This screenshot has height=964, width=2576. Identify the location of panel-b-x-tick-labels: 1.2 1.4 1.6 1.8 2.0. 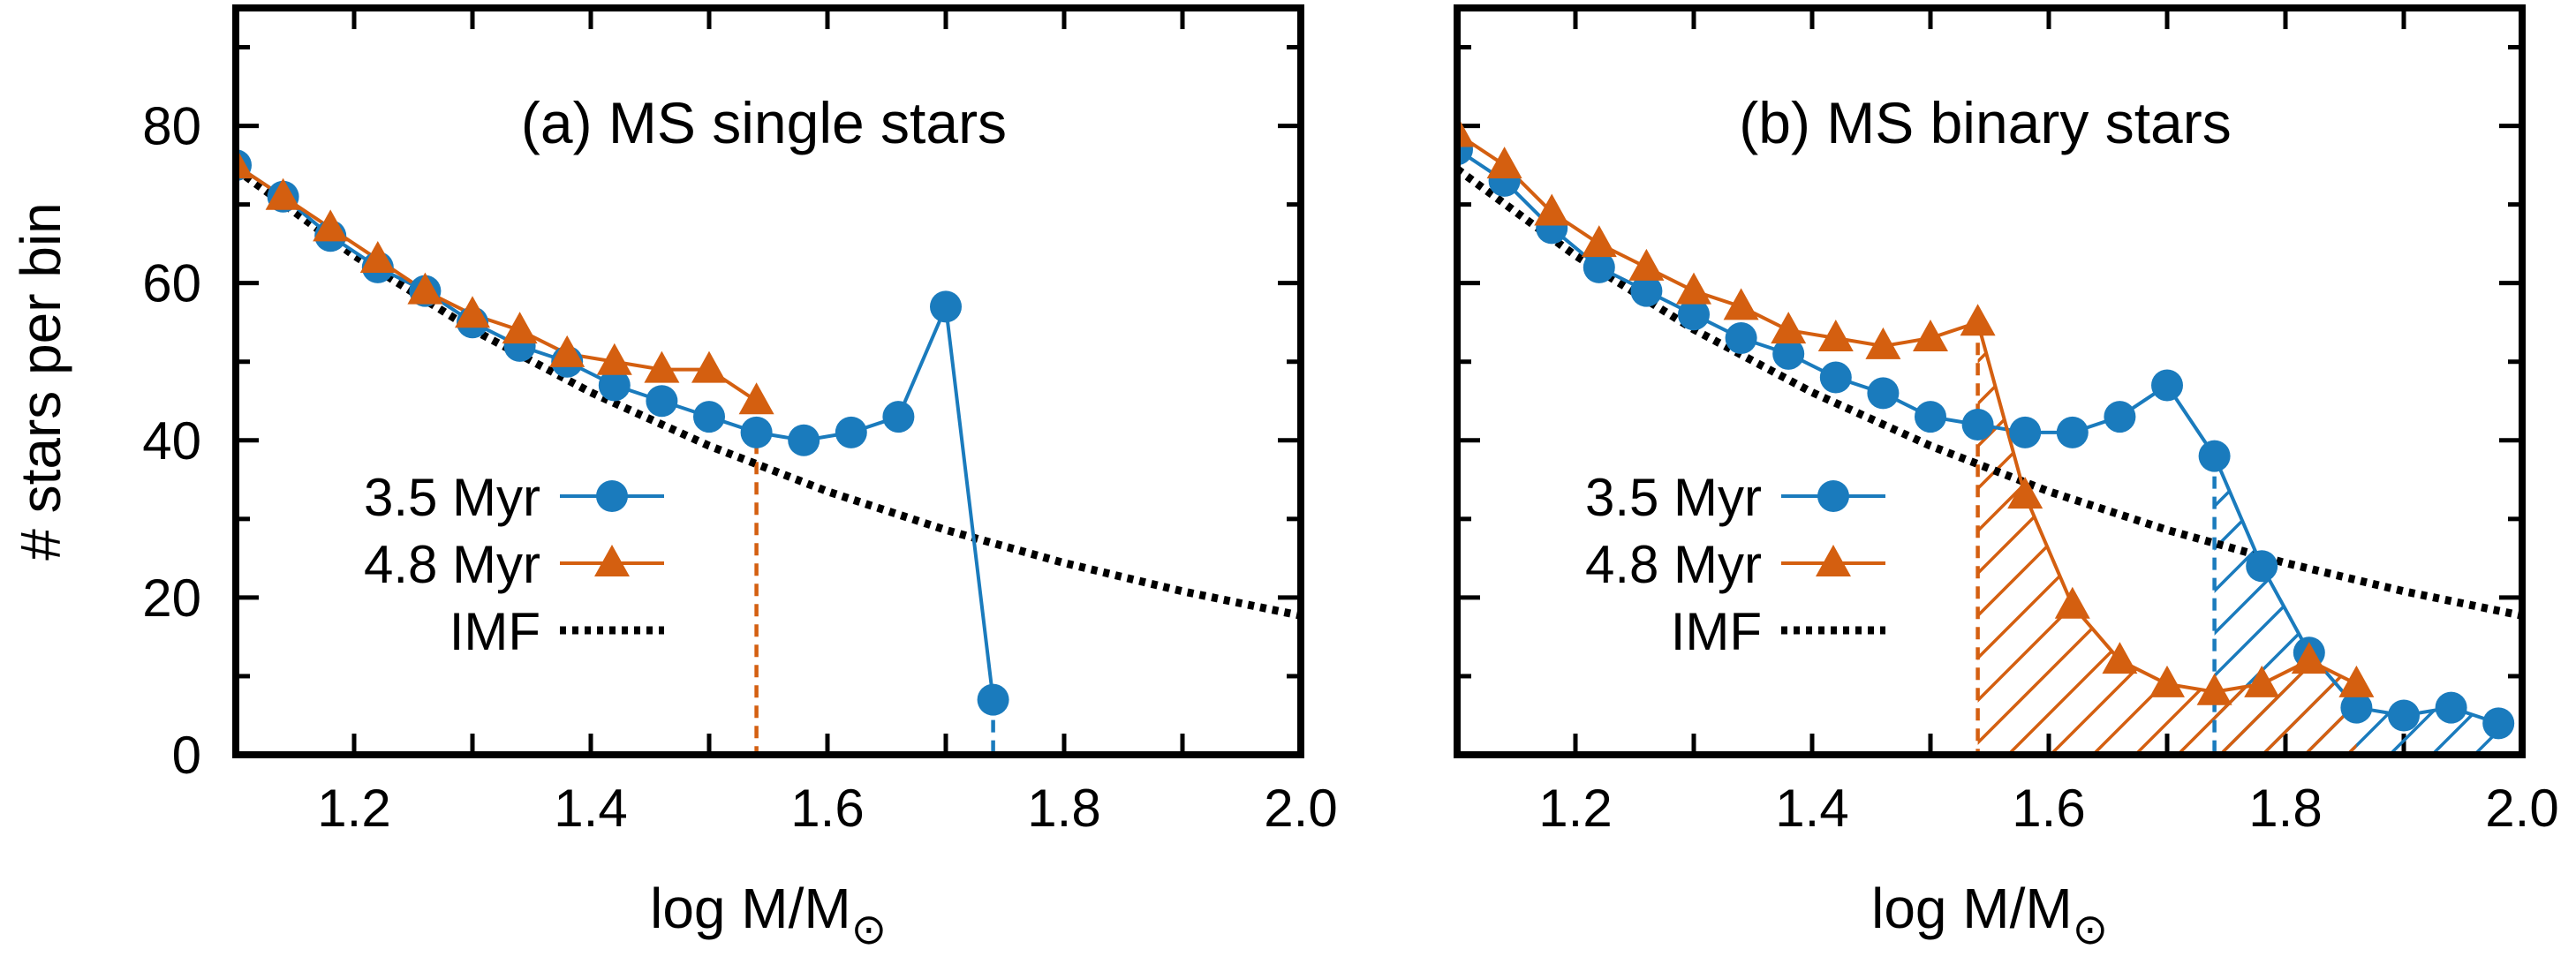
(2048, 808).